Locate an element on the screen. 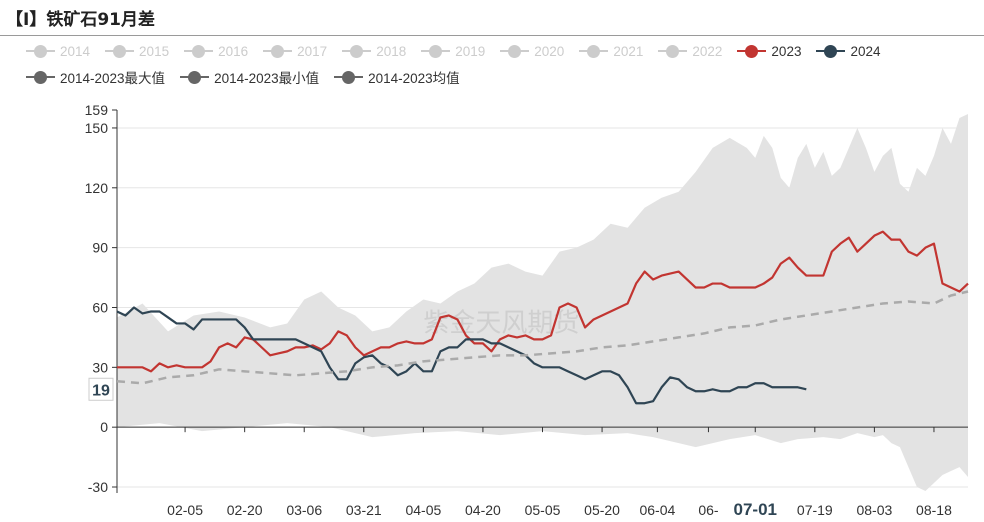  x-tick-label: 04-05 is located at coordinates (423, 510).